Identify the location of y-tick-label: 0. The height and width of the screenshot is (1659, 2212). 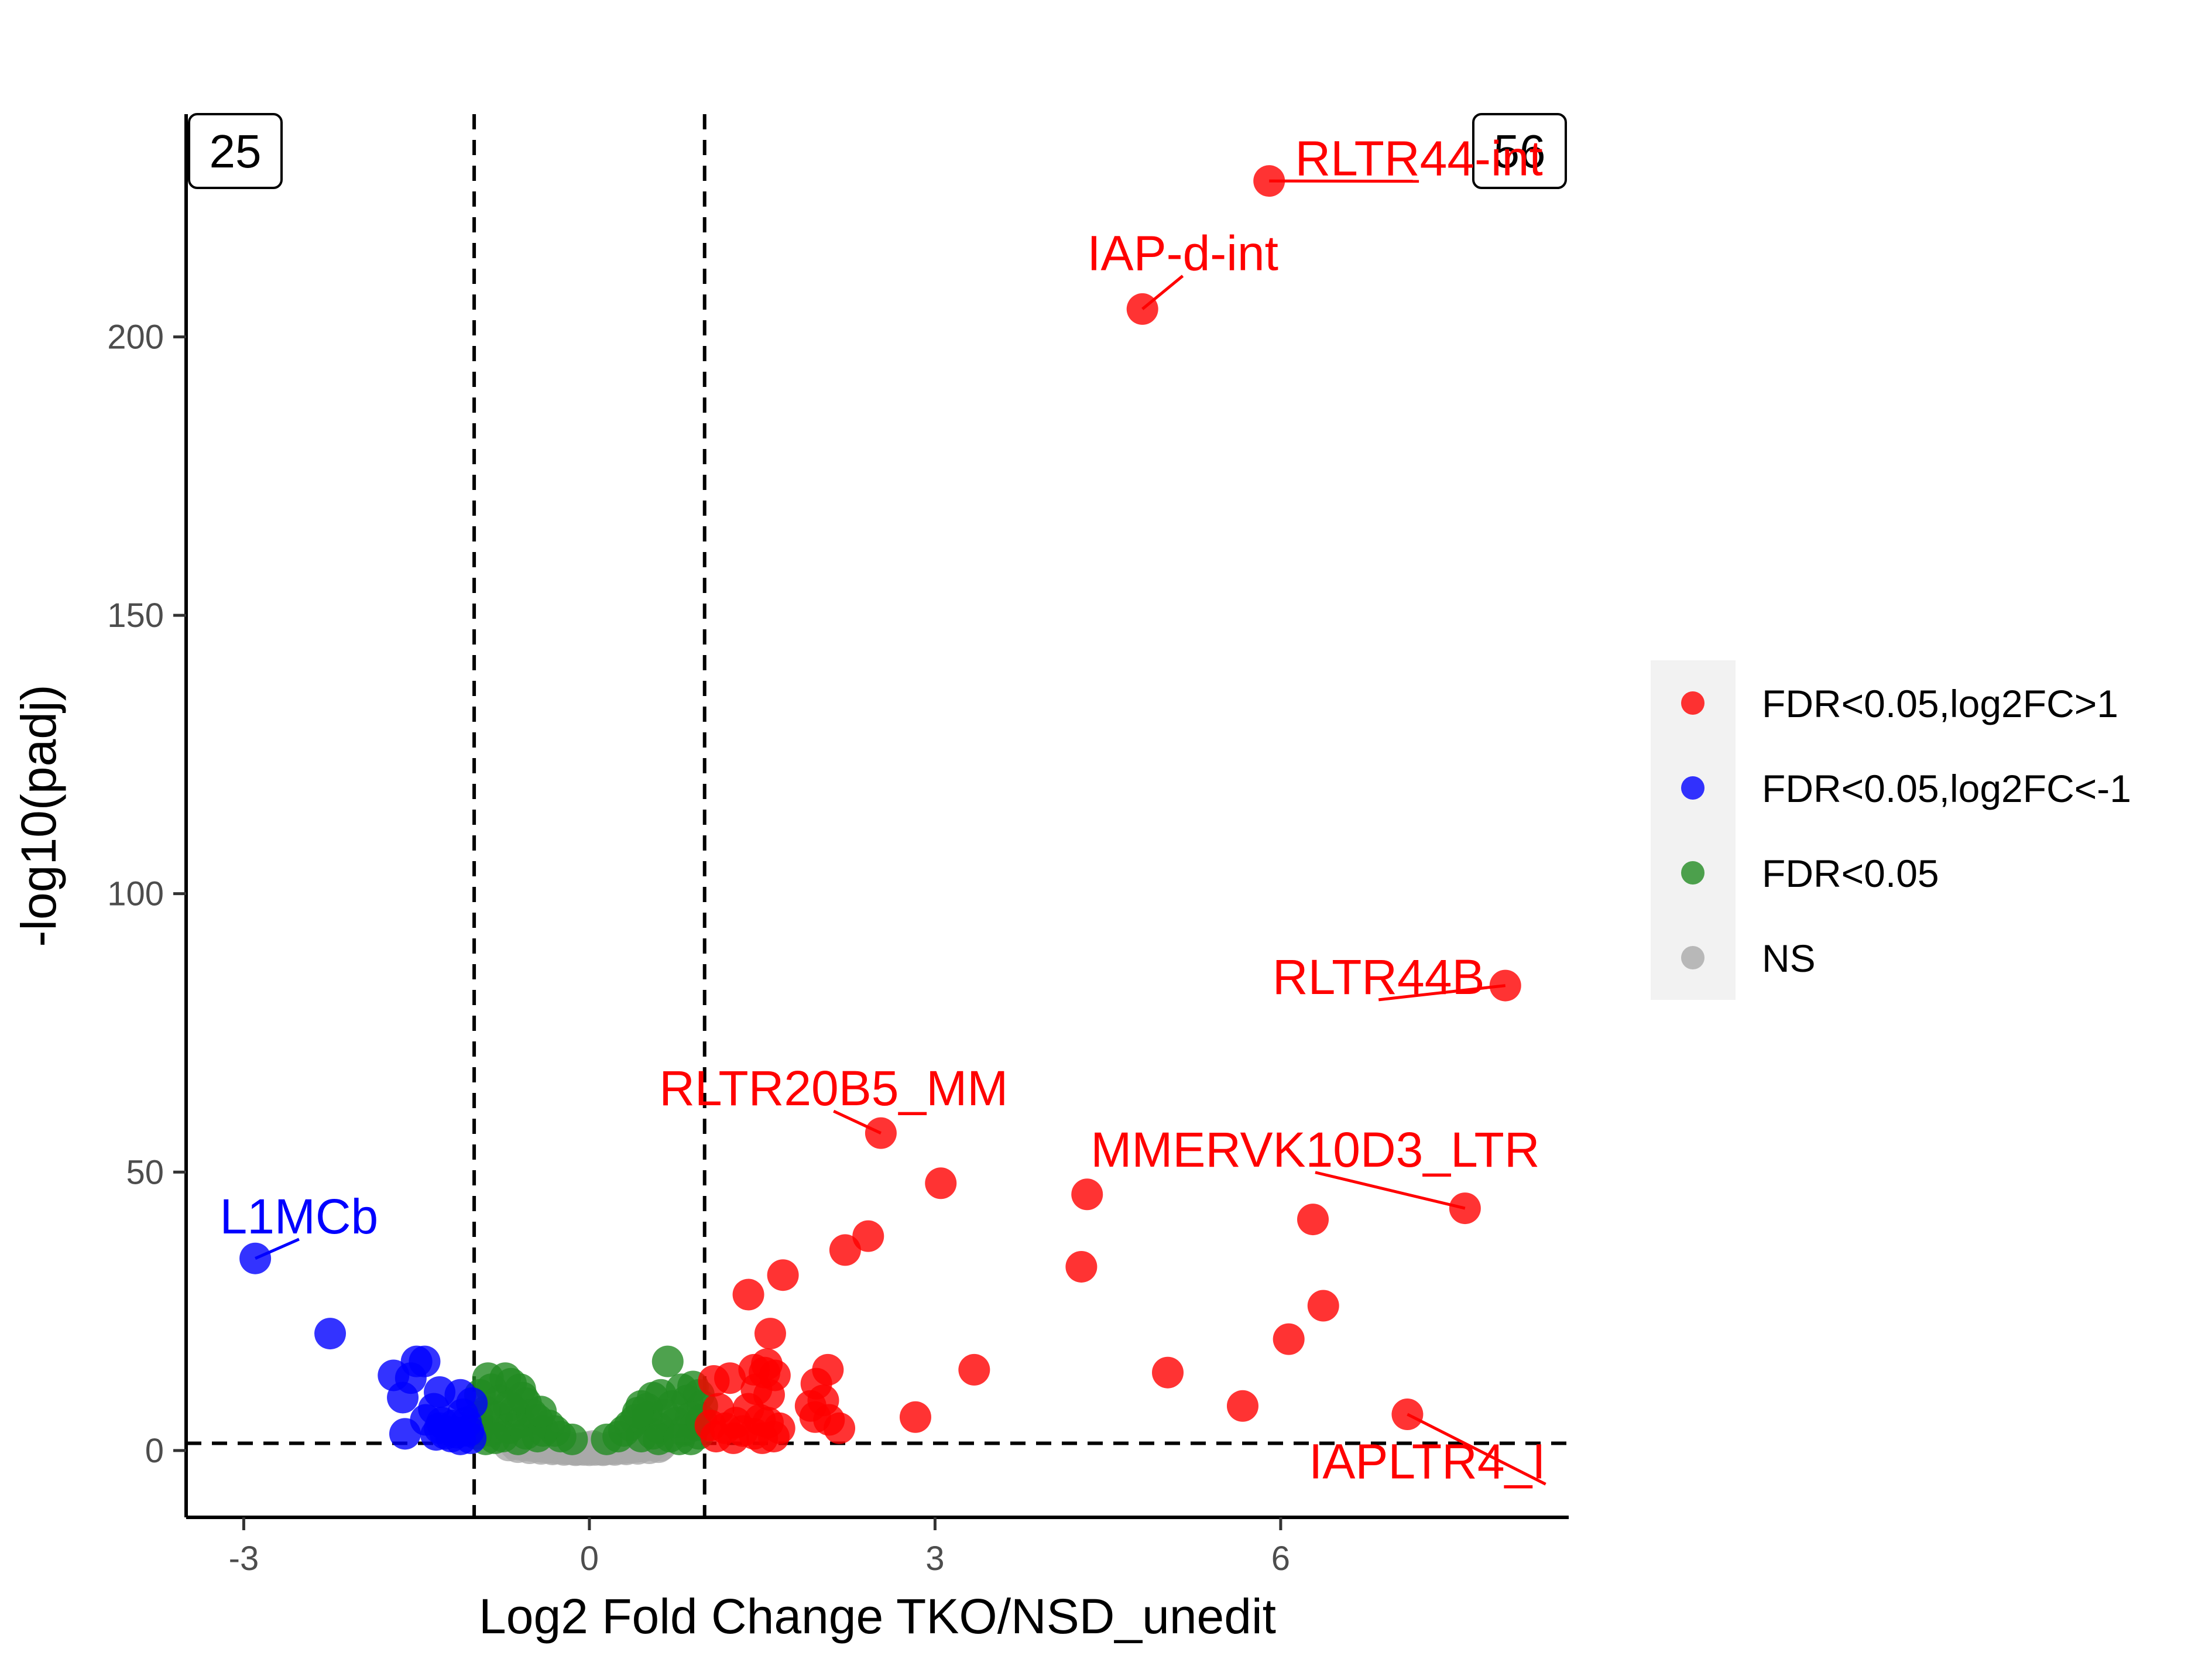
(154, 1451).